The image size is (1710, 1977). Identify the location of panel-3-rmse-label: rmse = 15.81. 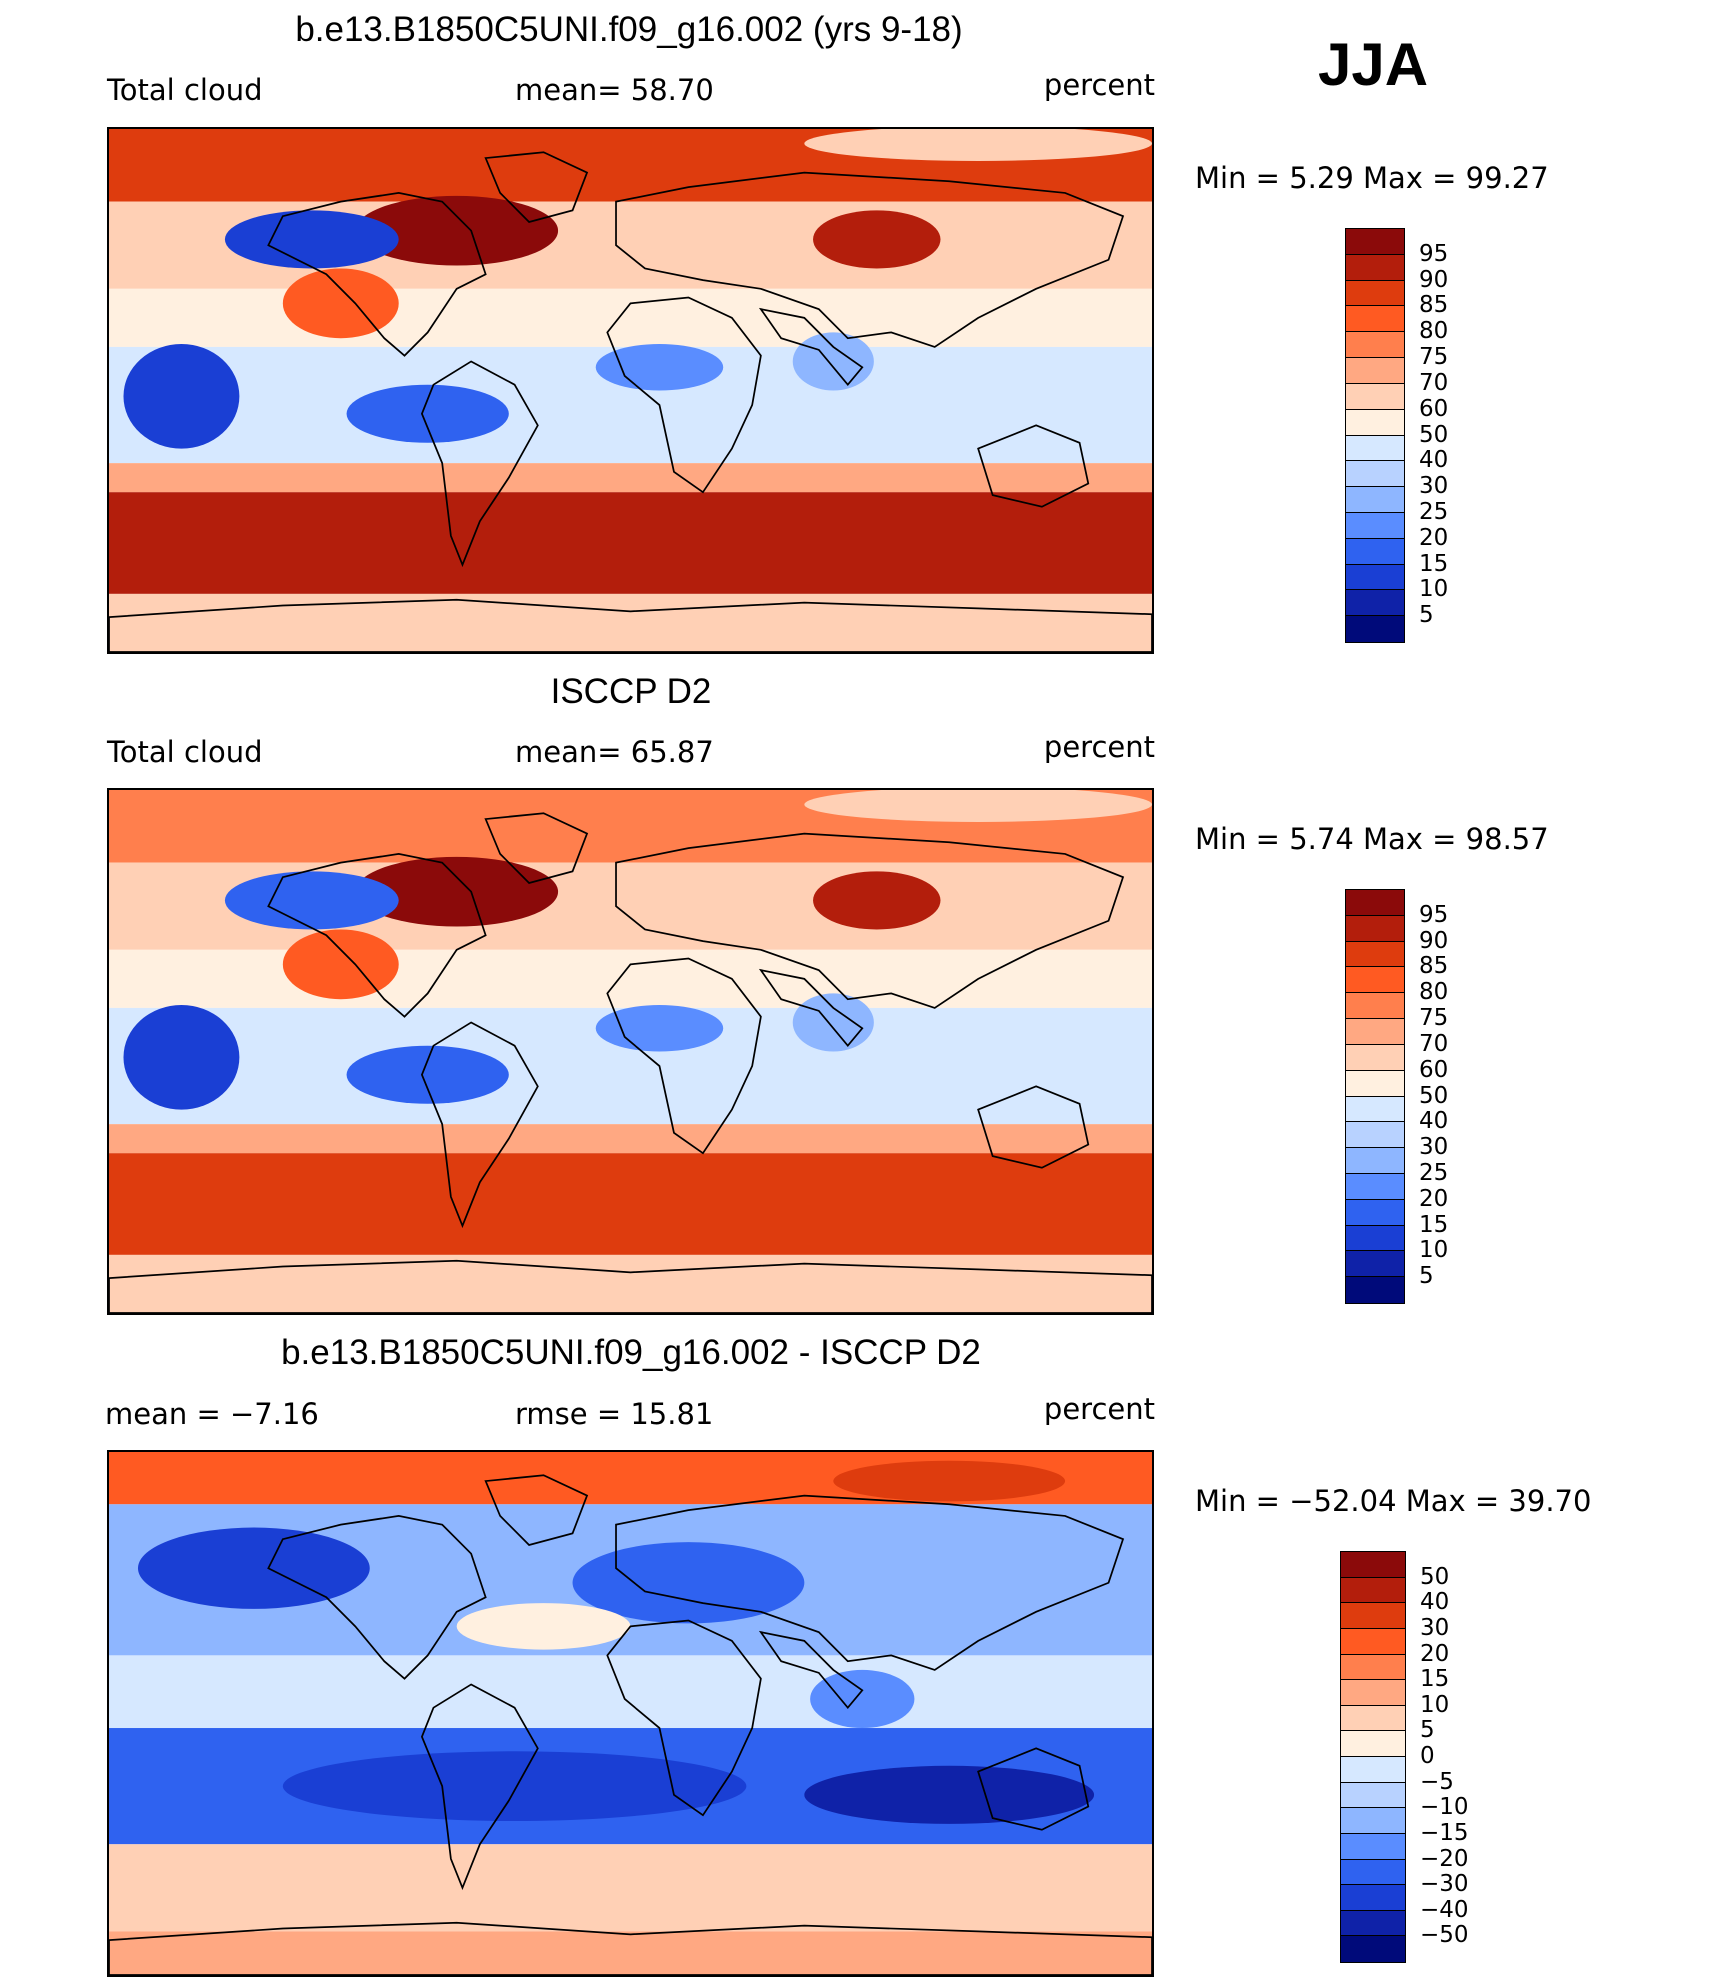
(614, 1414).